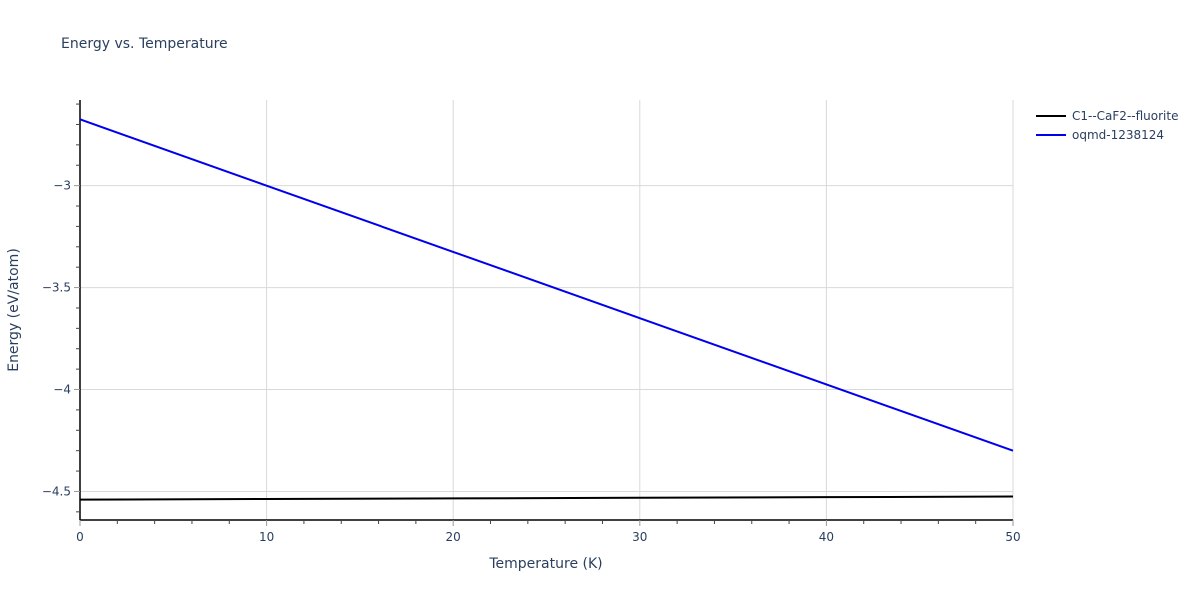 This screenshot has height=600, width=1200. Describe the element at coordinates (545, 564) in the screenshot. I see `x-axis-title: Temperature (K)` at that location.